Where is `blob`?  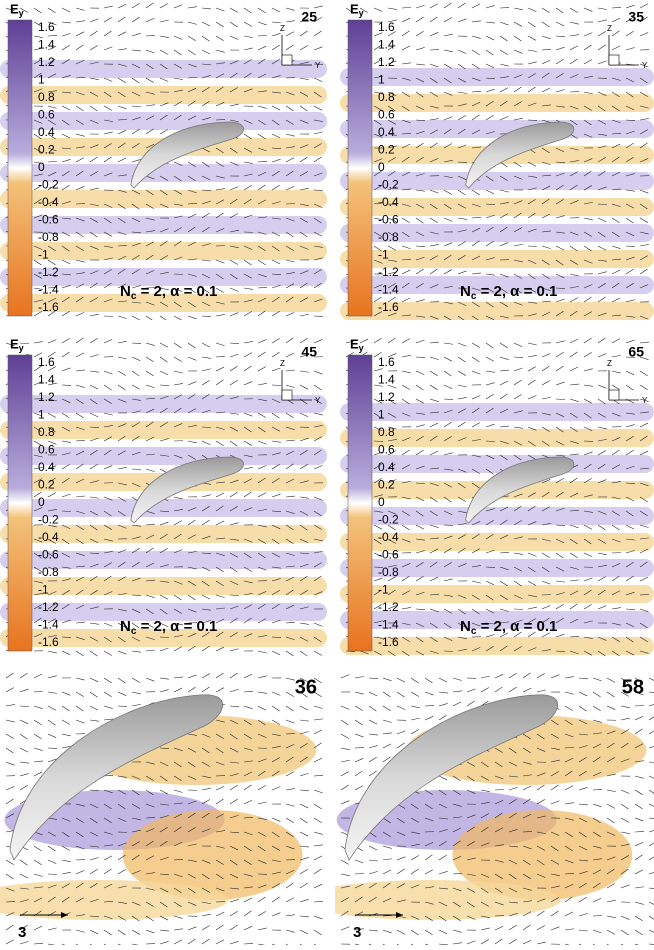 blob is located at coordinates (431, 900).